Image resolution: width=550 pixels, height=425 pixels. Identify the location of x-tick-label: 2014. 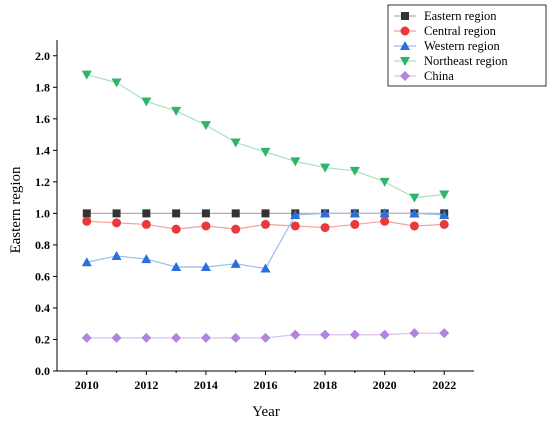
(206, 385).